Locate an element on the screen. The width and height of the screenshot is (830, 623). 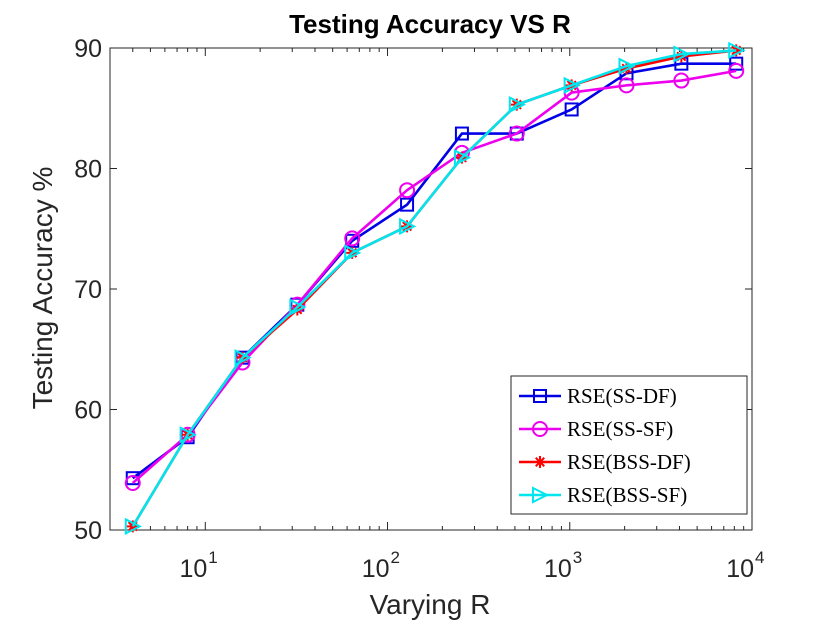
y-tick-label: 80 is located at coordinates (88, 170).